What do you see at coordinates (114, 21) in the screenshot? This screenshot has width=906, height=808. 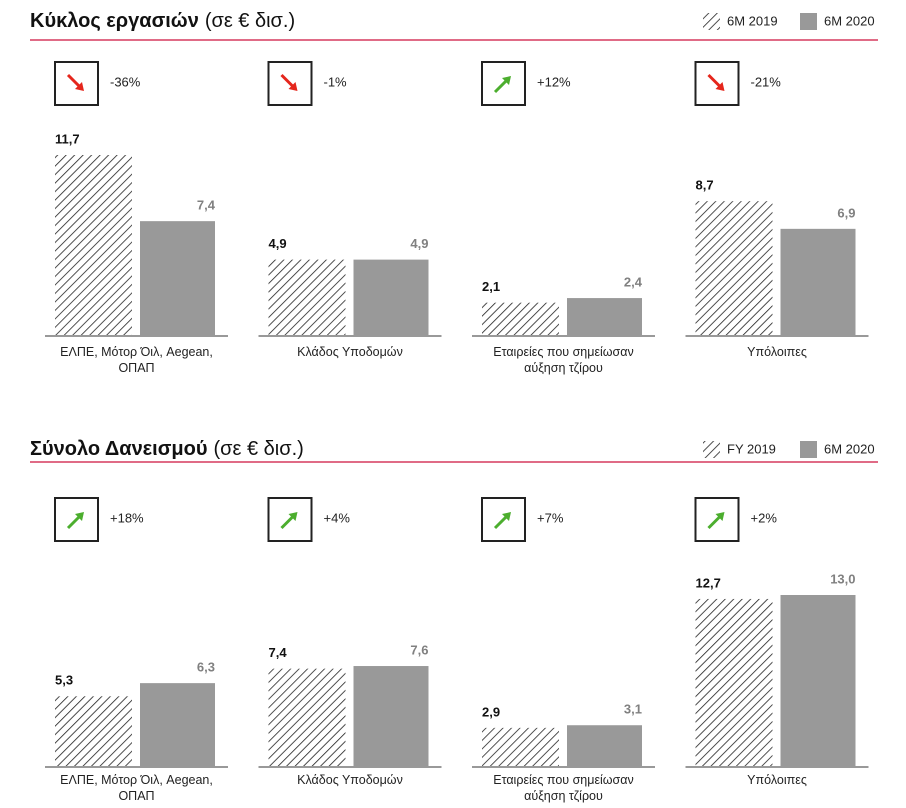 I see `title-main: Κύκλος εργασιών` at bounding box center [114, 21].